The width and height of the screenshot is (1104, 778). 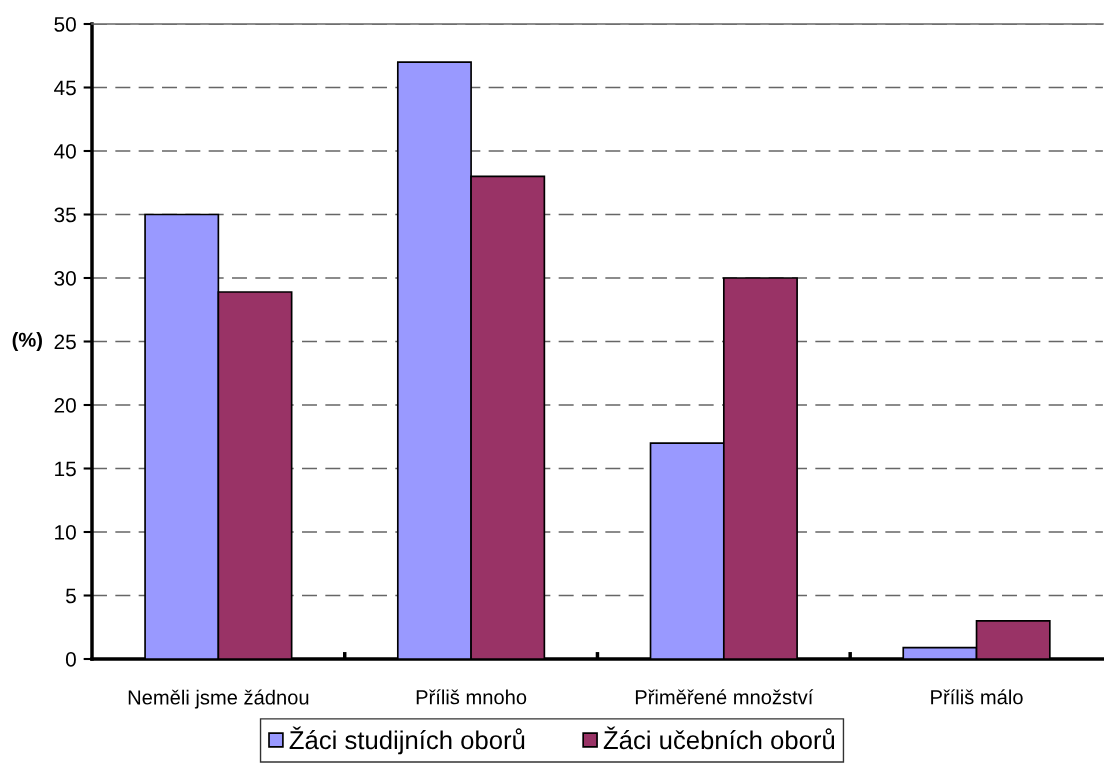 I want to click on y-tick-label: 35, so click(x=65, y=215).